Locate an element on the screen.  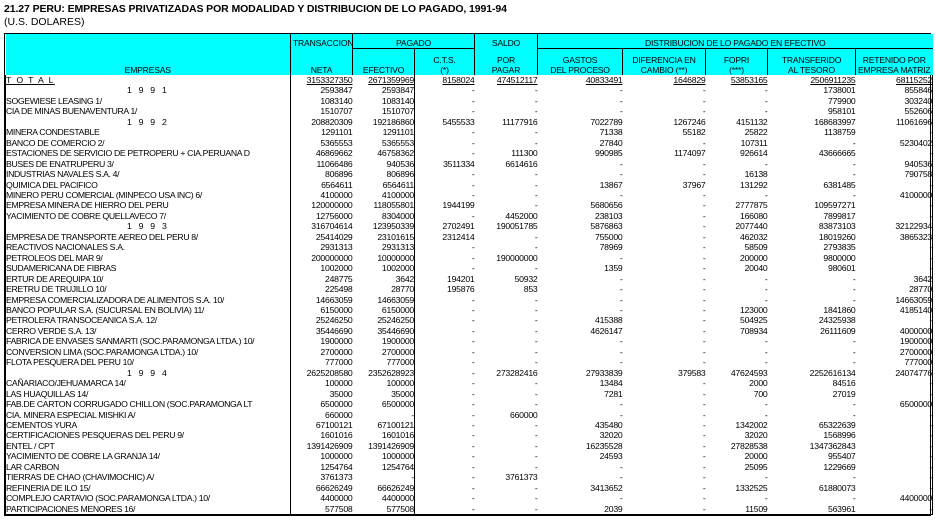
cell-value: 23101615 is located at coordinates (395, 236).